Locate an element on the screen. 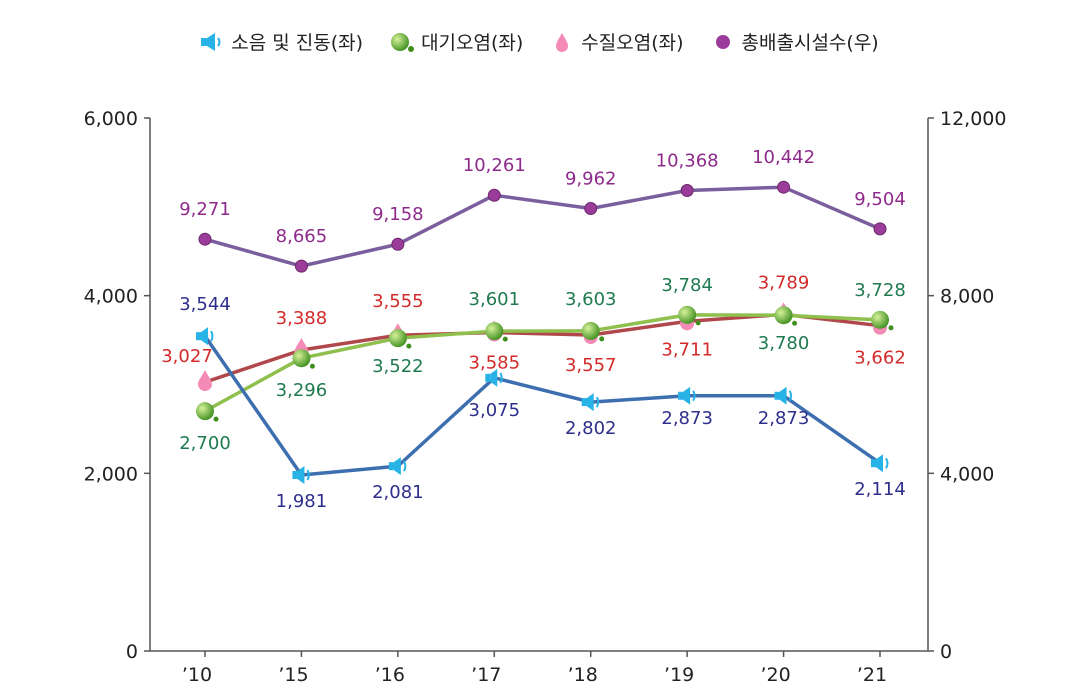 The image size is (1078, 690). data-label-air: 3,603 is located at coordinates (591, 299).